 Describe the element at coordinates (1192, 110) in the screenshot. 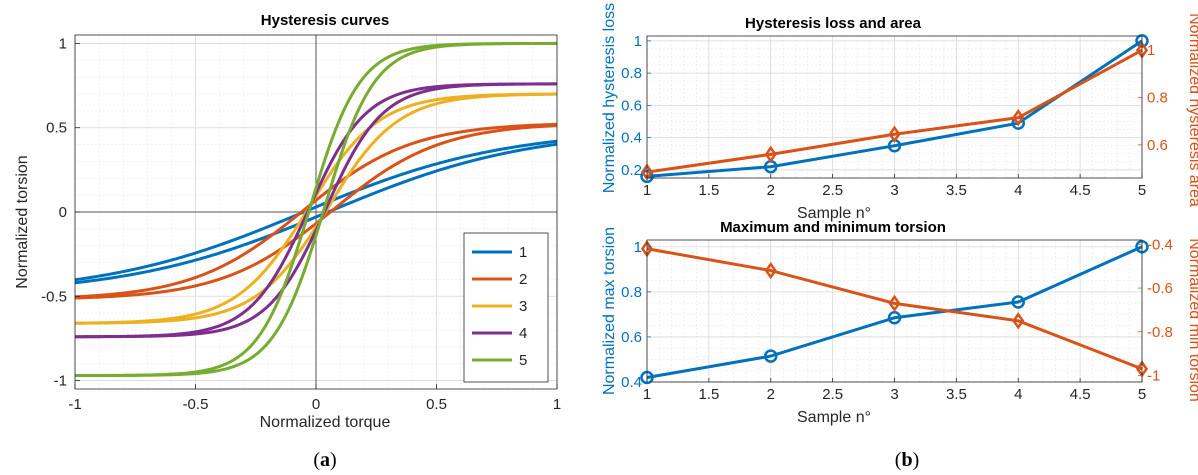

I see `chart-b-ylabel-right: Normalized hysteresis area` at that location.